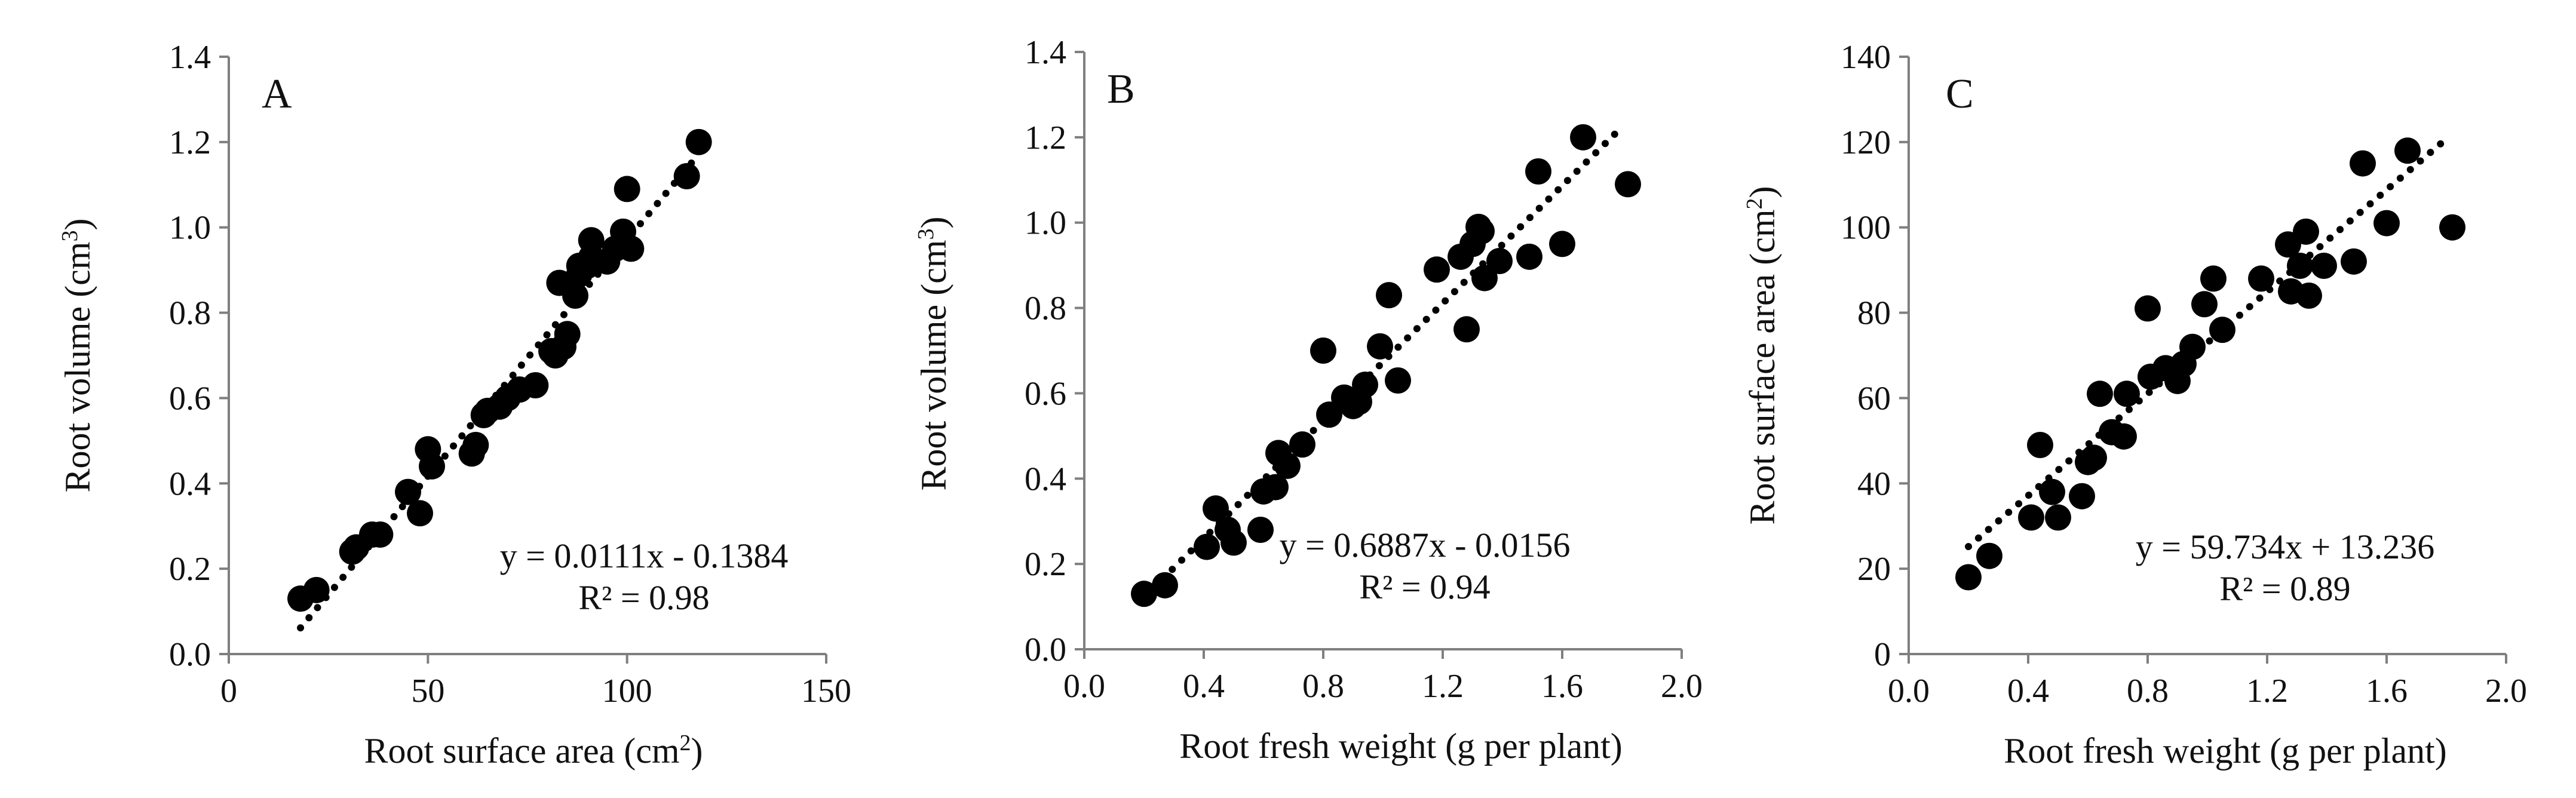 The image size is (2576, 798). What do you see at coordinates (1866, 228) in the screenshot?
I see `y-tick-label: 100` at bounding box center [1866, 228].